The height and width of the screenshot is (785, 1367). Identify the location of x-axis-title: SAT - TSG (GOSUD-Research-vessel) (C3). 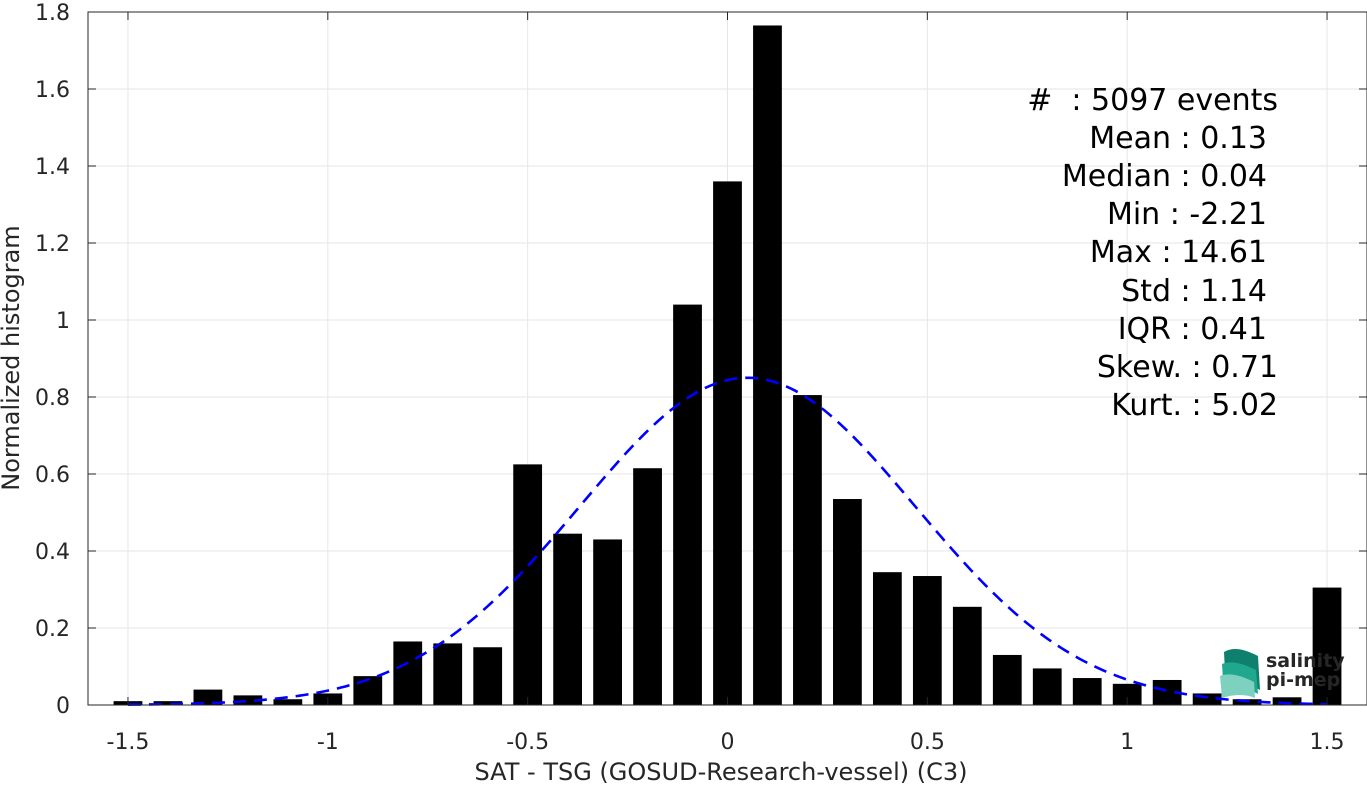
(721, 771).